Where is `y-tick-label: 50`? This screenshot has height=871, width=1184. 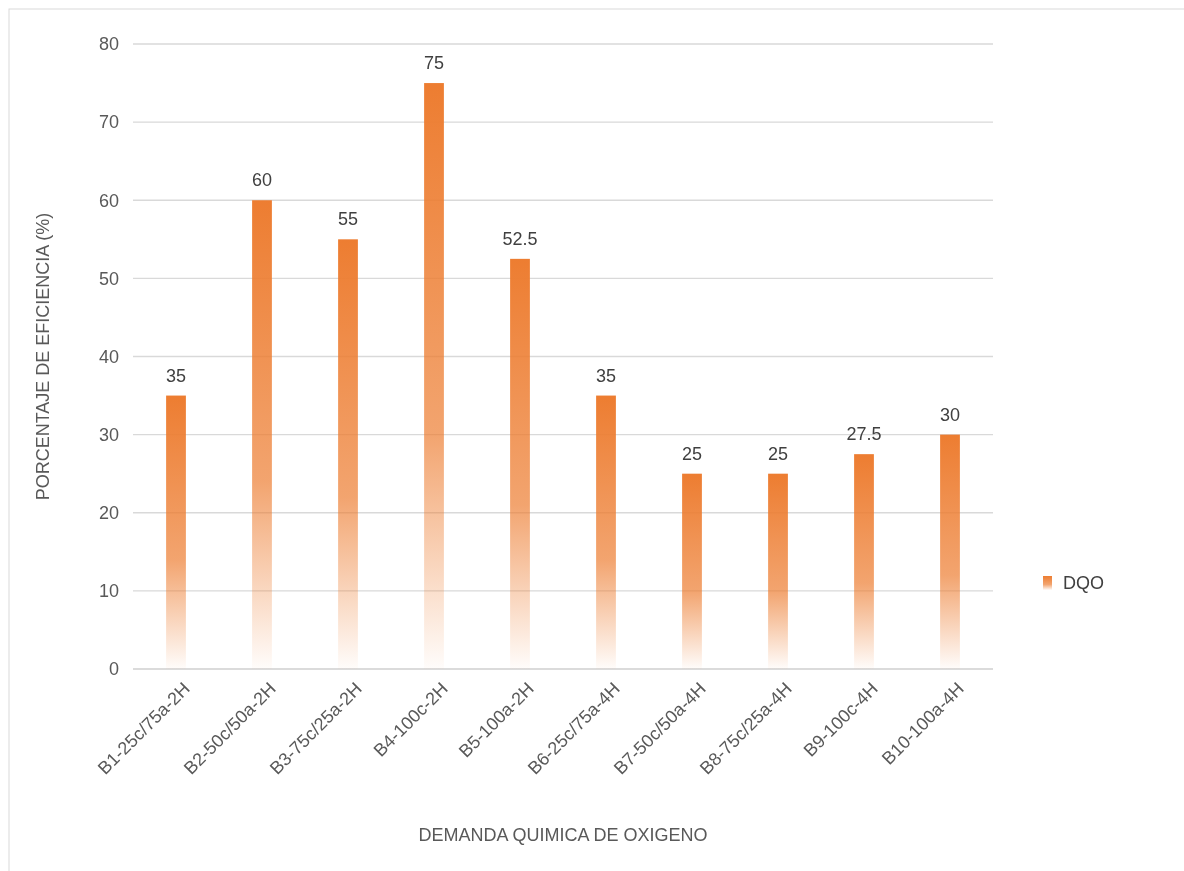
y-tick-label: 50 is located at coordinates (108, 278).